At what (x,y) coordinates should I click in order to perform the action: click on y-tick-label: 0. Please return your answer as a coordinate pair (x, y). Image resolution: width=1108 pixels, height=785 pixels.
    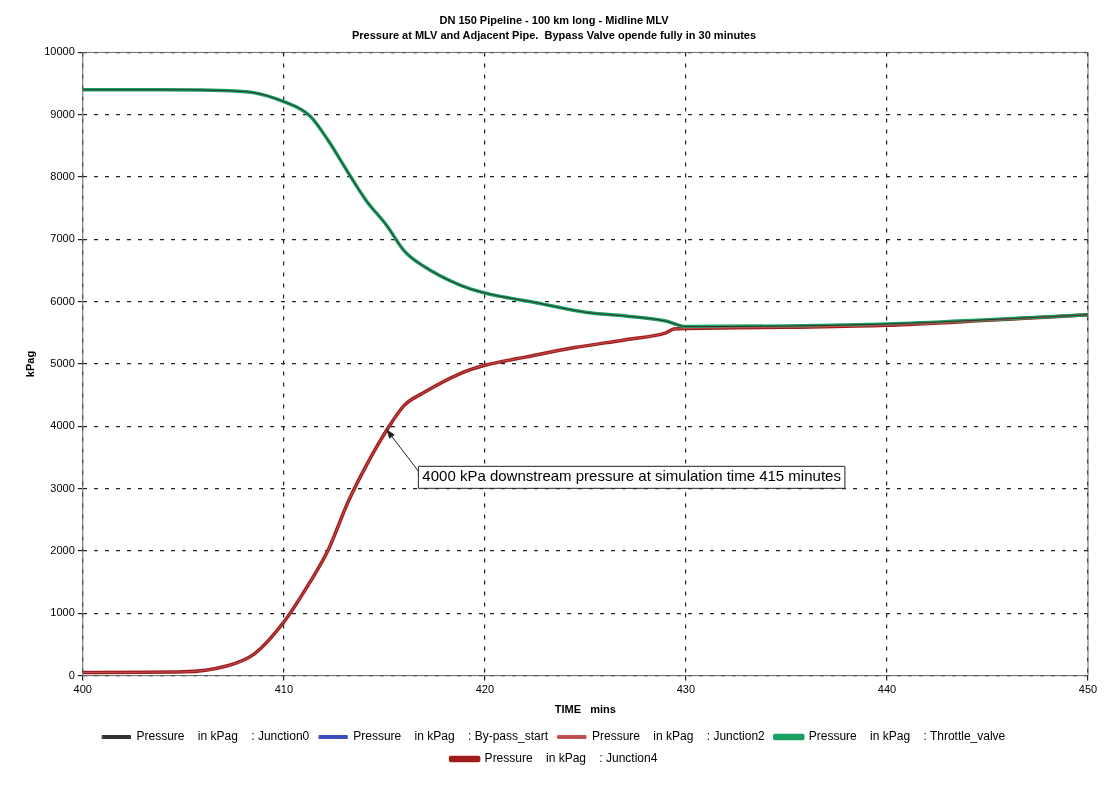
    Looking at the image, I should click on (71, 674).